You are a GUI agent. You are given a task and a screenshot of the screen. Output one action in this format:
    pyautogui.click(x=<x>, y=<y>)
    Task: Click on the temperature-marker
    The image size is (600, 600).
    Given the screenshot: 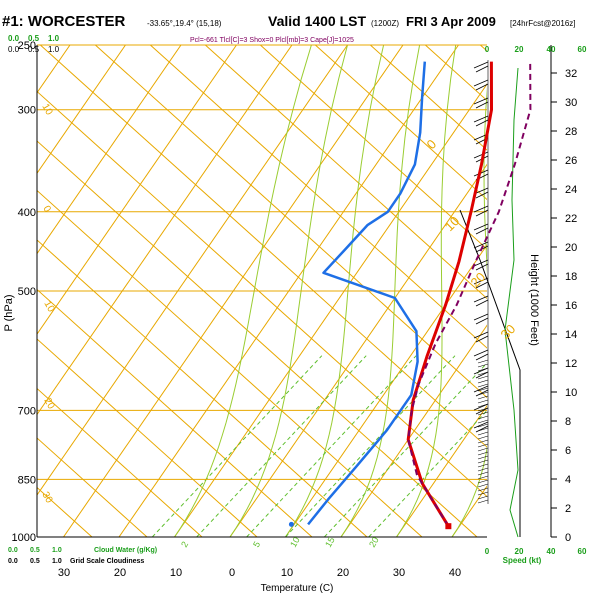 What is the action you would take?
    pyautogui.click(x=448, y=526)
    